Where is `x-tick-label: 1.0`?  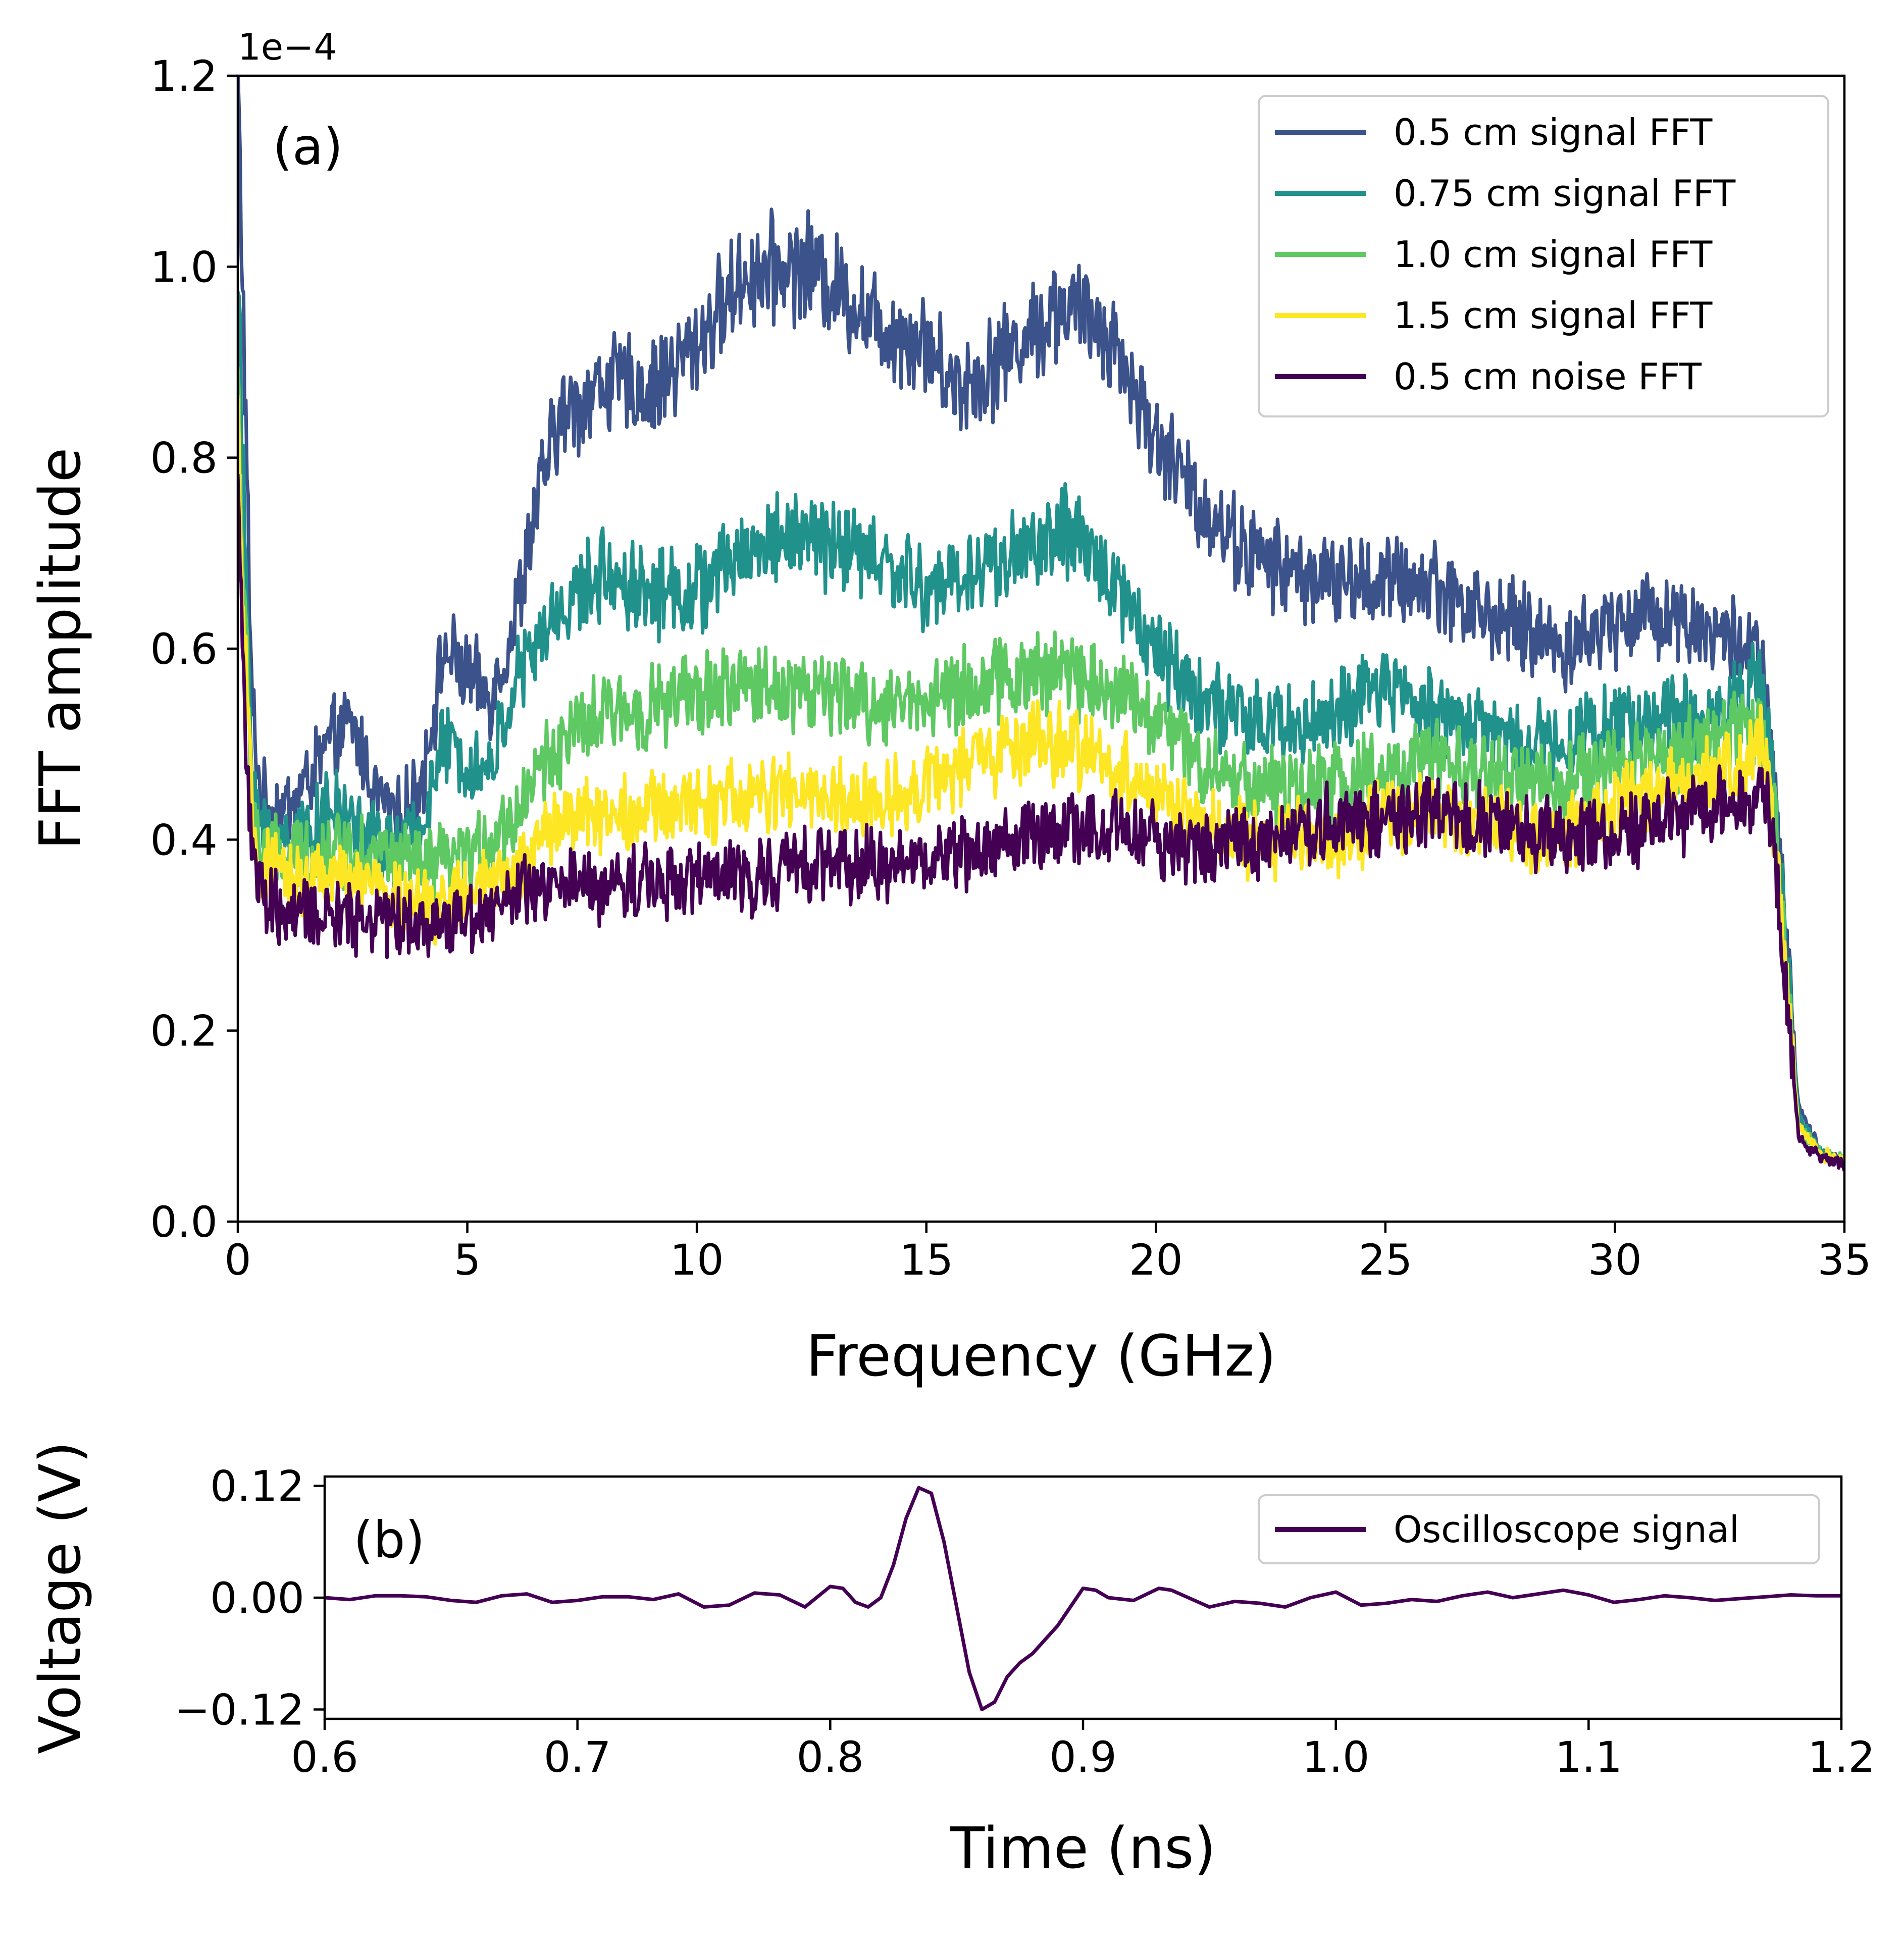 x-tick-label: 1.0 is located at coordinates (1336, 1757).